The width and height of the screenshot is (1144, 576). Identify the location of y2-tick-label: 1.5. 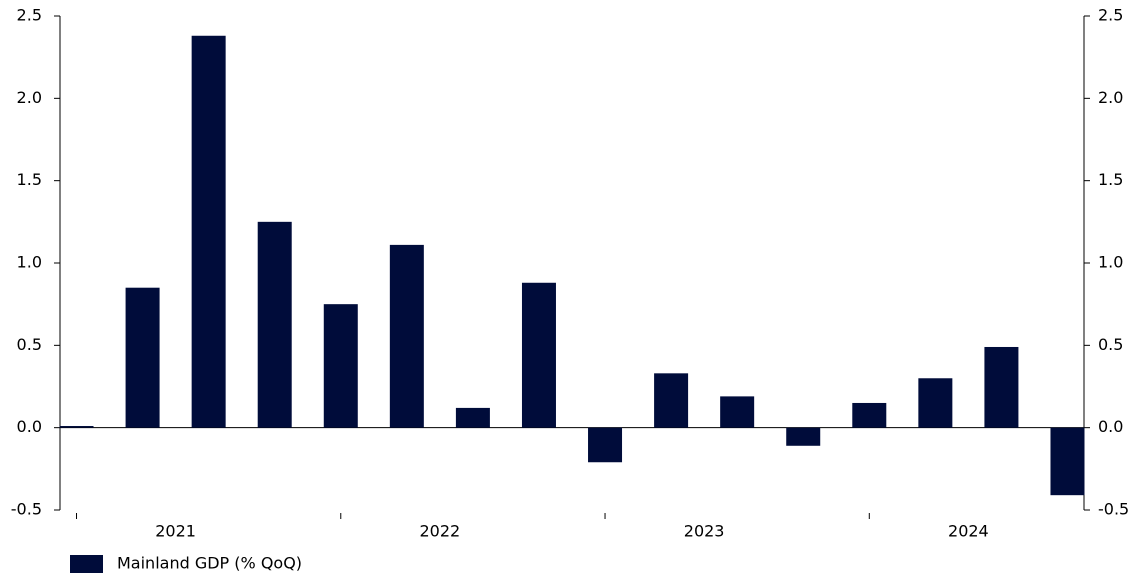
(1110, 179).